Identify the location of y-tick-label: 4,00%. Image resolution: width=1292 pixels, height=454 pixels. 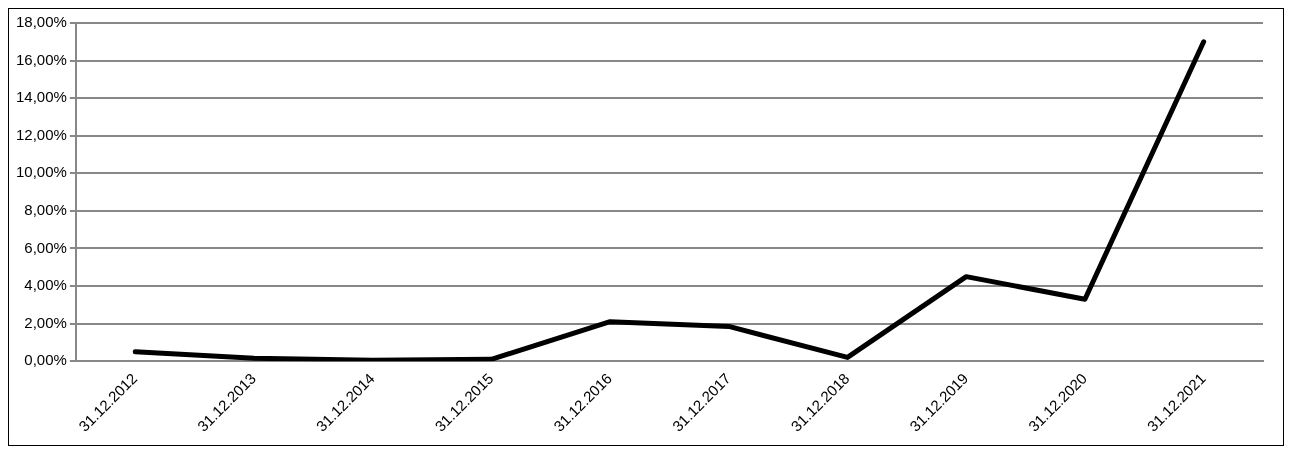
(45, 285).